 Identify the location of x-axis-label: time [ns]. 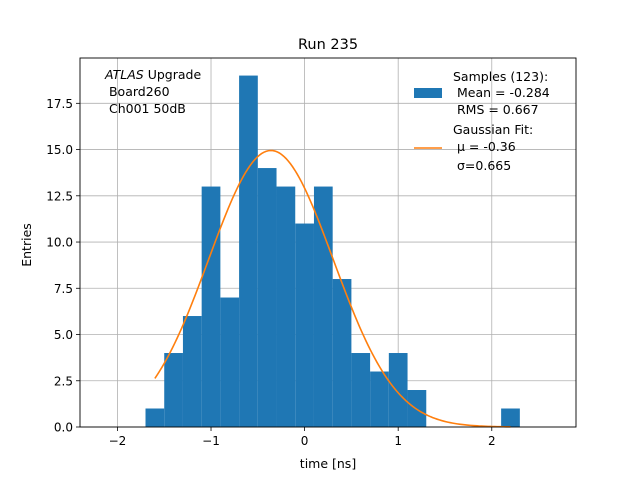
(328, 463).